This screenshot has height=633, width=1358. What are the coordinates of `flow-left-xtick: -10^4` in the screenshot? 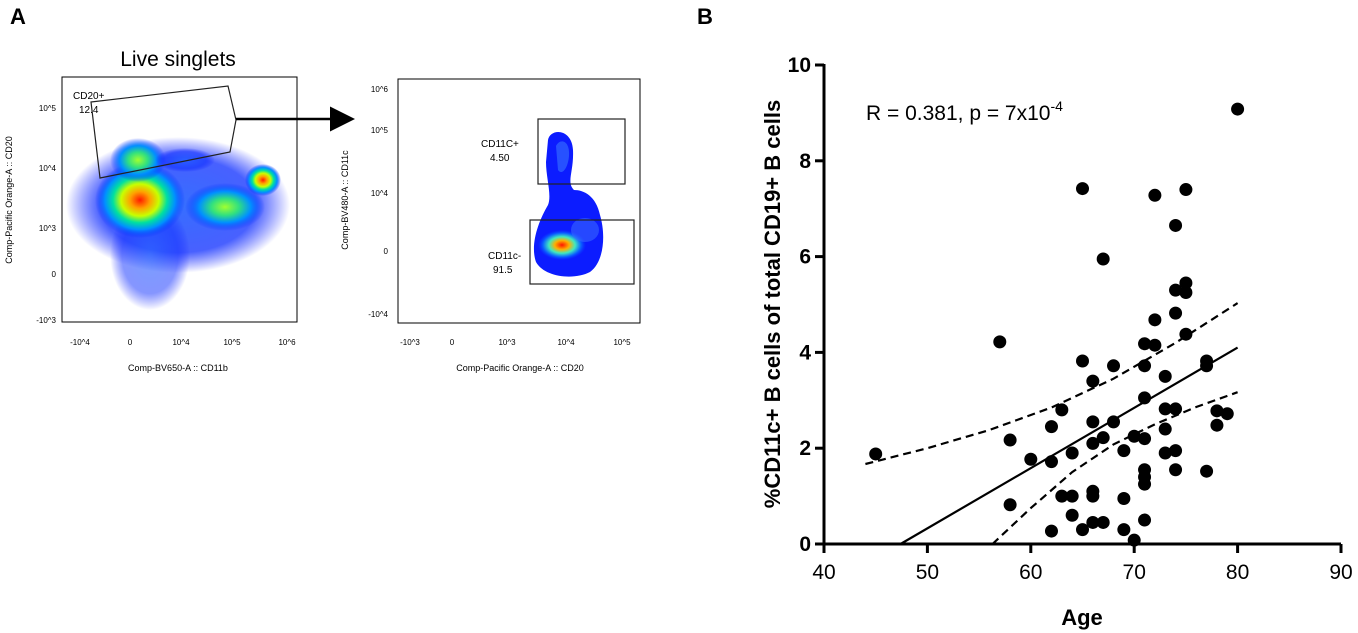 It's located at (80, 342).